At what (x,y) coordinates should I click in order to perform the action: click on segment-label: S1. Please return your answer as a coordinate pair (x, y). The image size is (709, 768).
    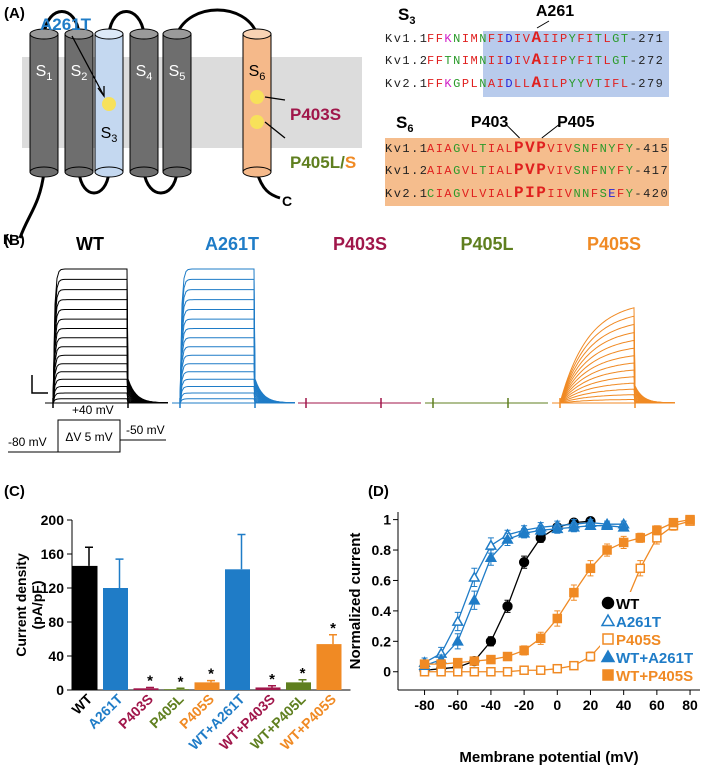
    Looking at the image, I should click on (44, 73).